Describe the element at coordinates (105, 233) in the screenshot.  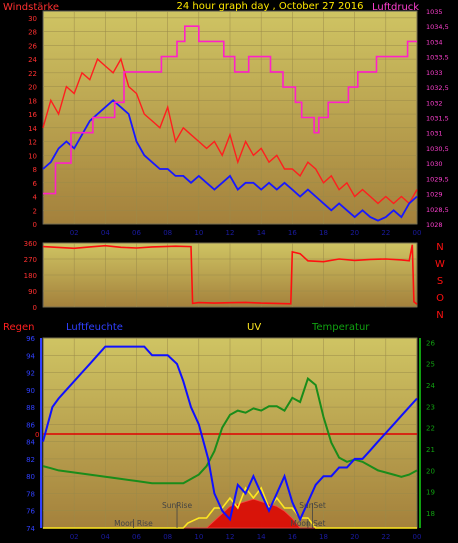
I see `x-tick-label: 04` at that location.